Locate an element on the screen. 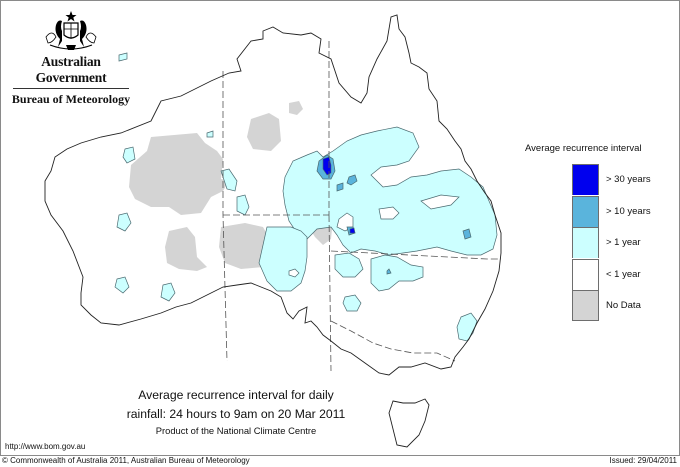 The image size is (680, 467). caption-title-line-2: rainfall: 24 hours to 9am on 20 Mar 2011 is located at coordinates (236, 414).